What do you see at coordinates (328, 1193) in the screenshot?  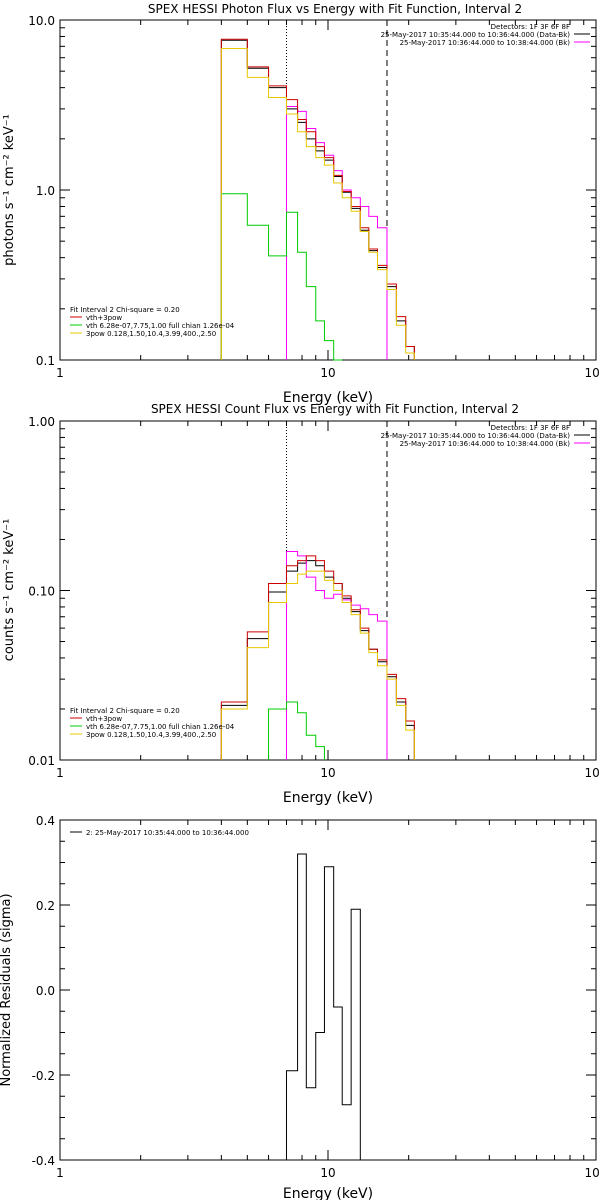 I see `residual-xlabel: Energy (keV)` at bounding box center [328, 1193].